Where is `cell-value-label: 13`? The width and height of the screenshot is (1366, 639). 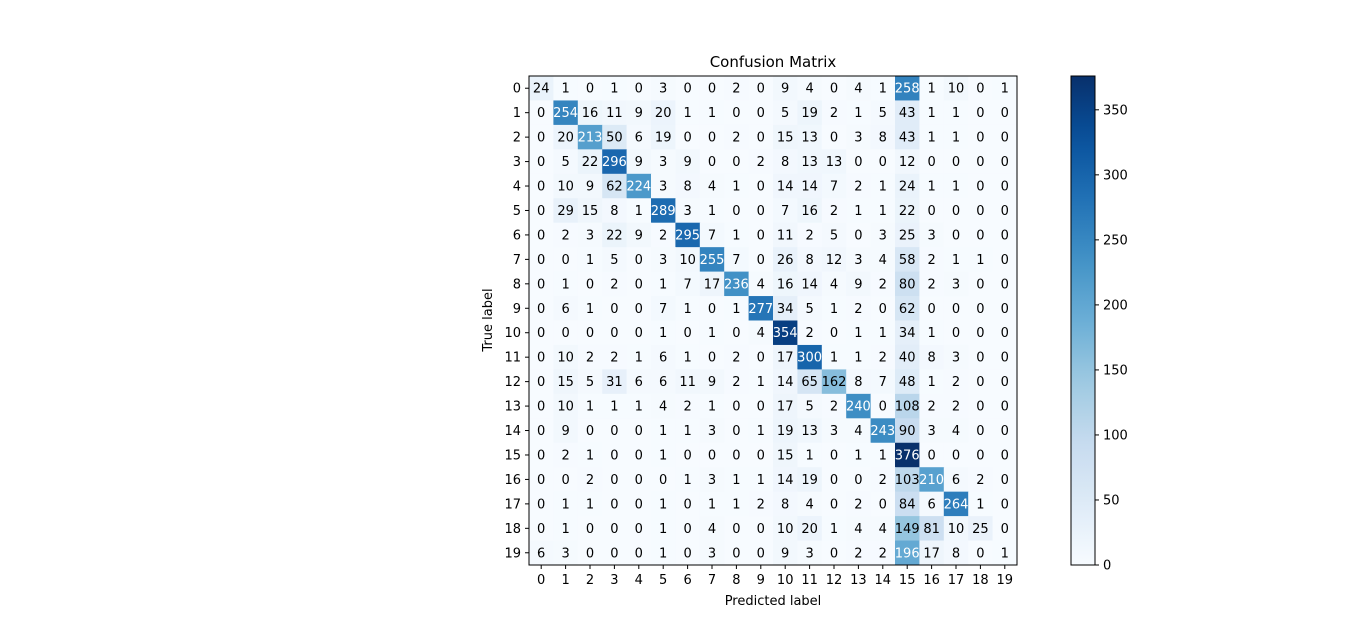 cell-value-label: 13 is located at coordinates (834, 162).